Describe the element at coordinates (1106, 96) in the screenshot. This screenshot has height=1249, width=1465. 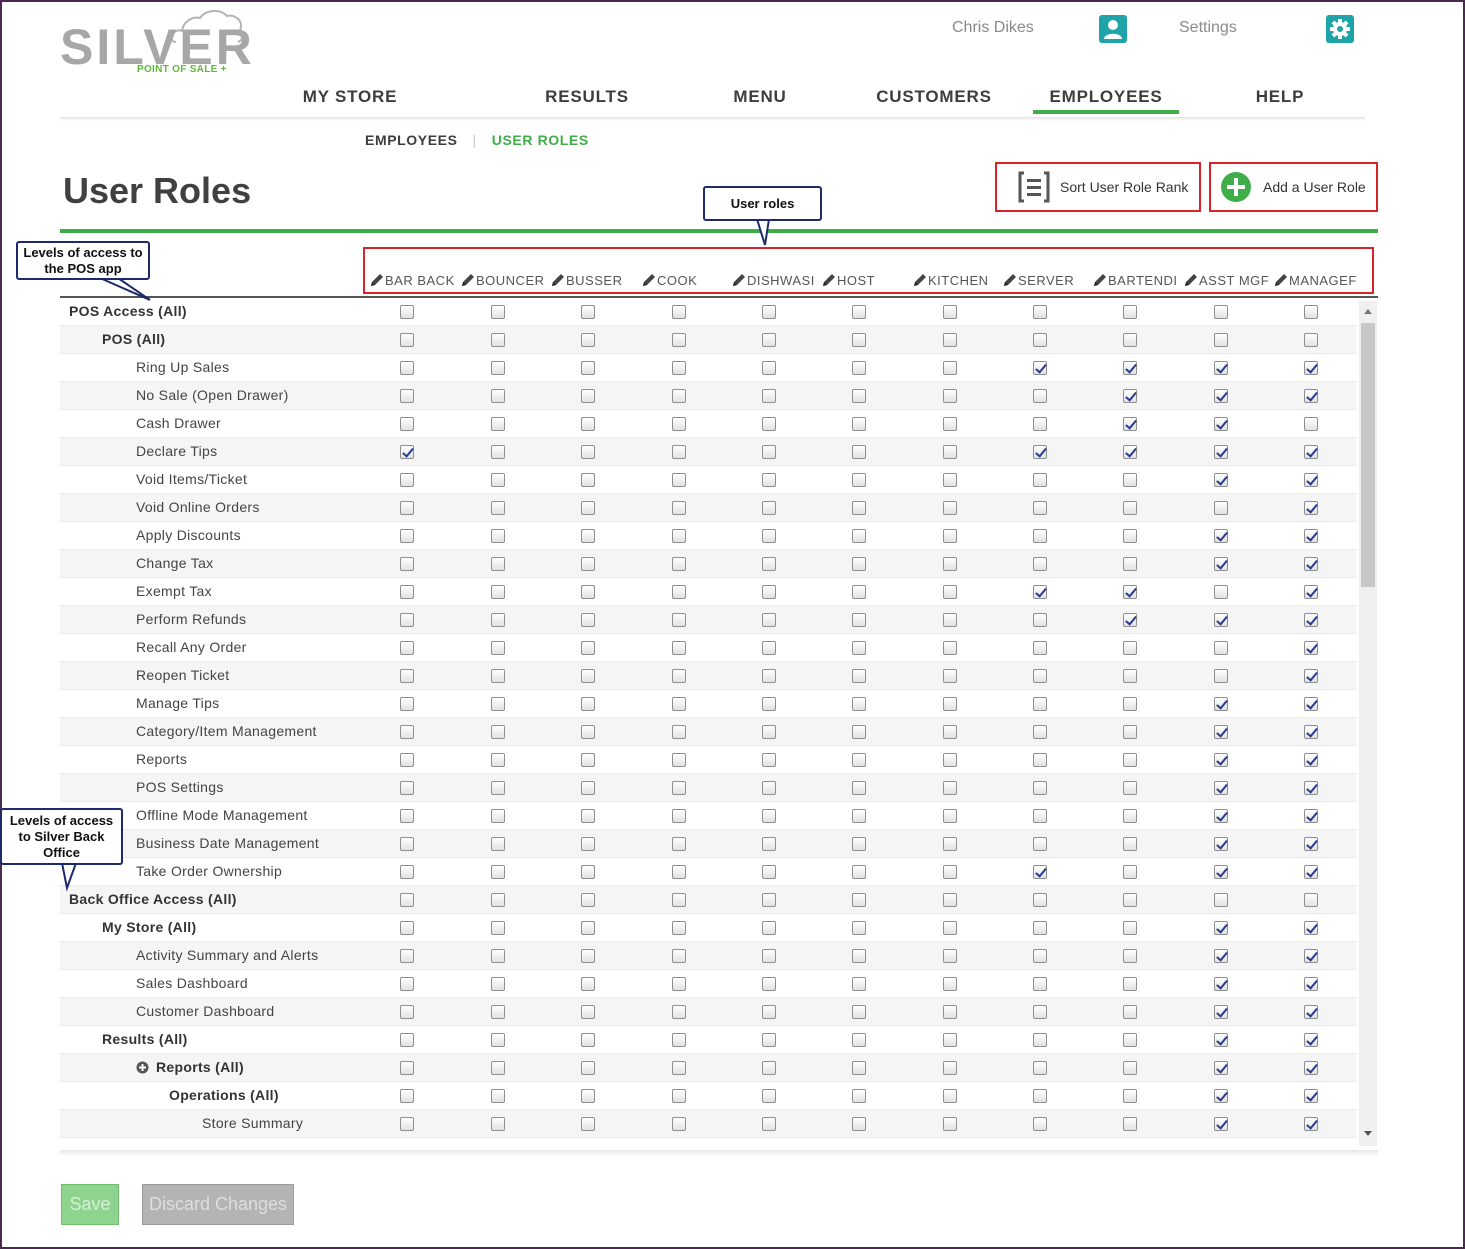
I see `nav-employees: EMPLOYEES` at that location.